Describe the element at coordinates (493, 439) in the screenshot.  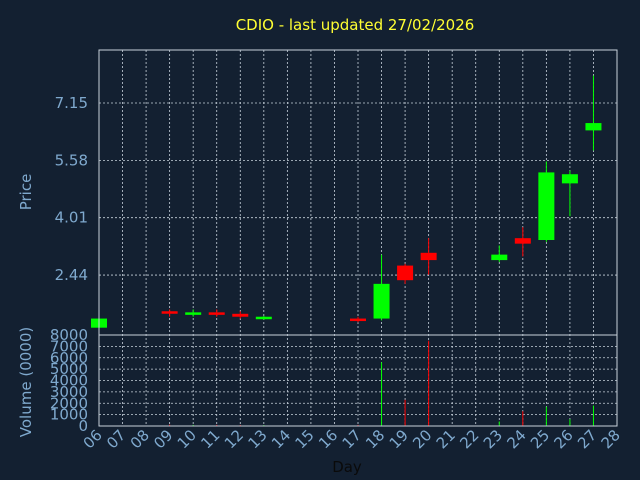
I see `x-tick-label: 23` at that location.